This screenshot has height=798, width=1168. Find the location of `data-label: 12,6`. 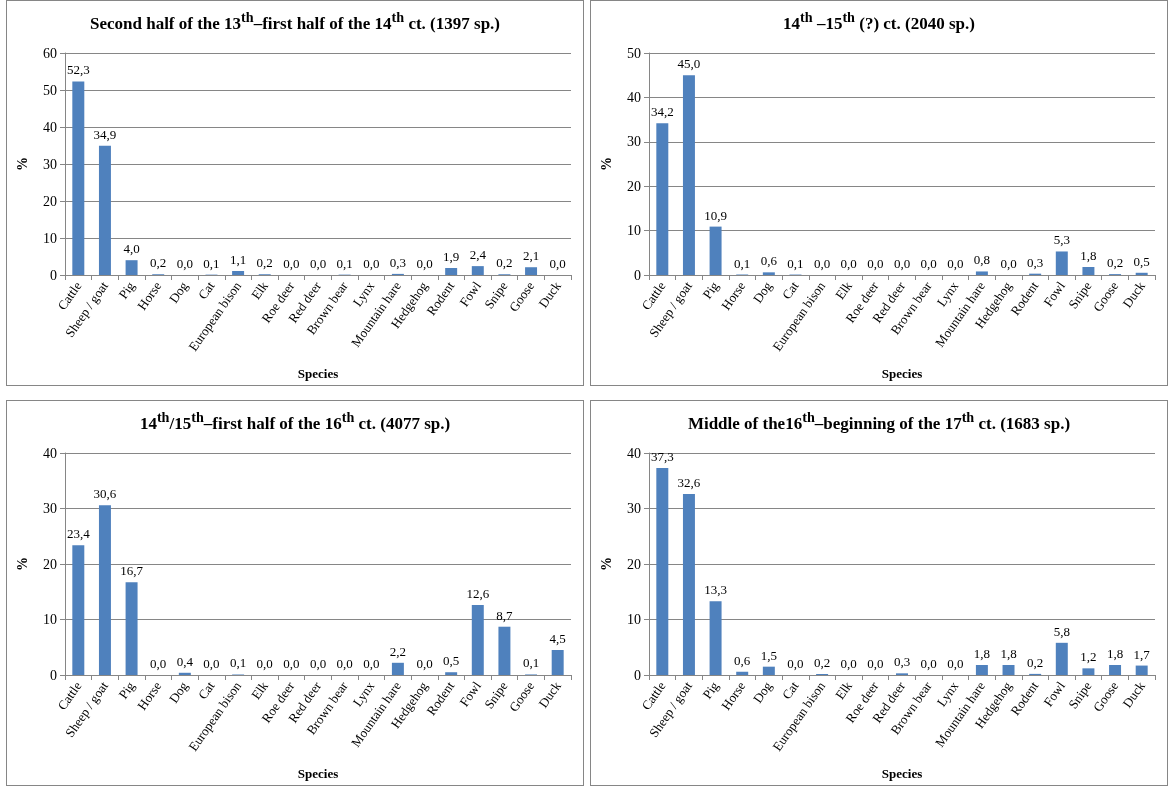

data-label: 12,6 is located at coordinates (478, 594).